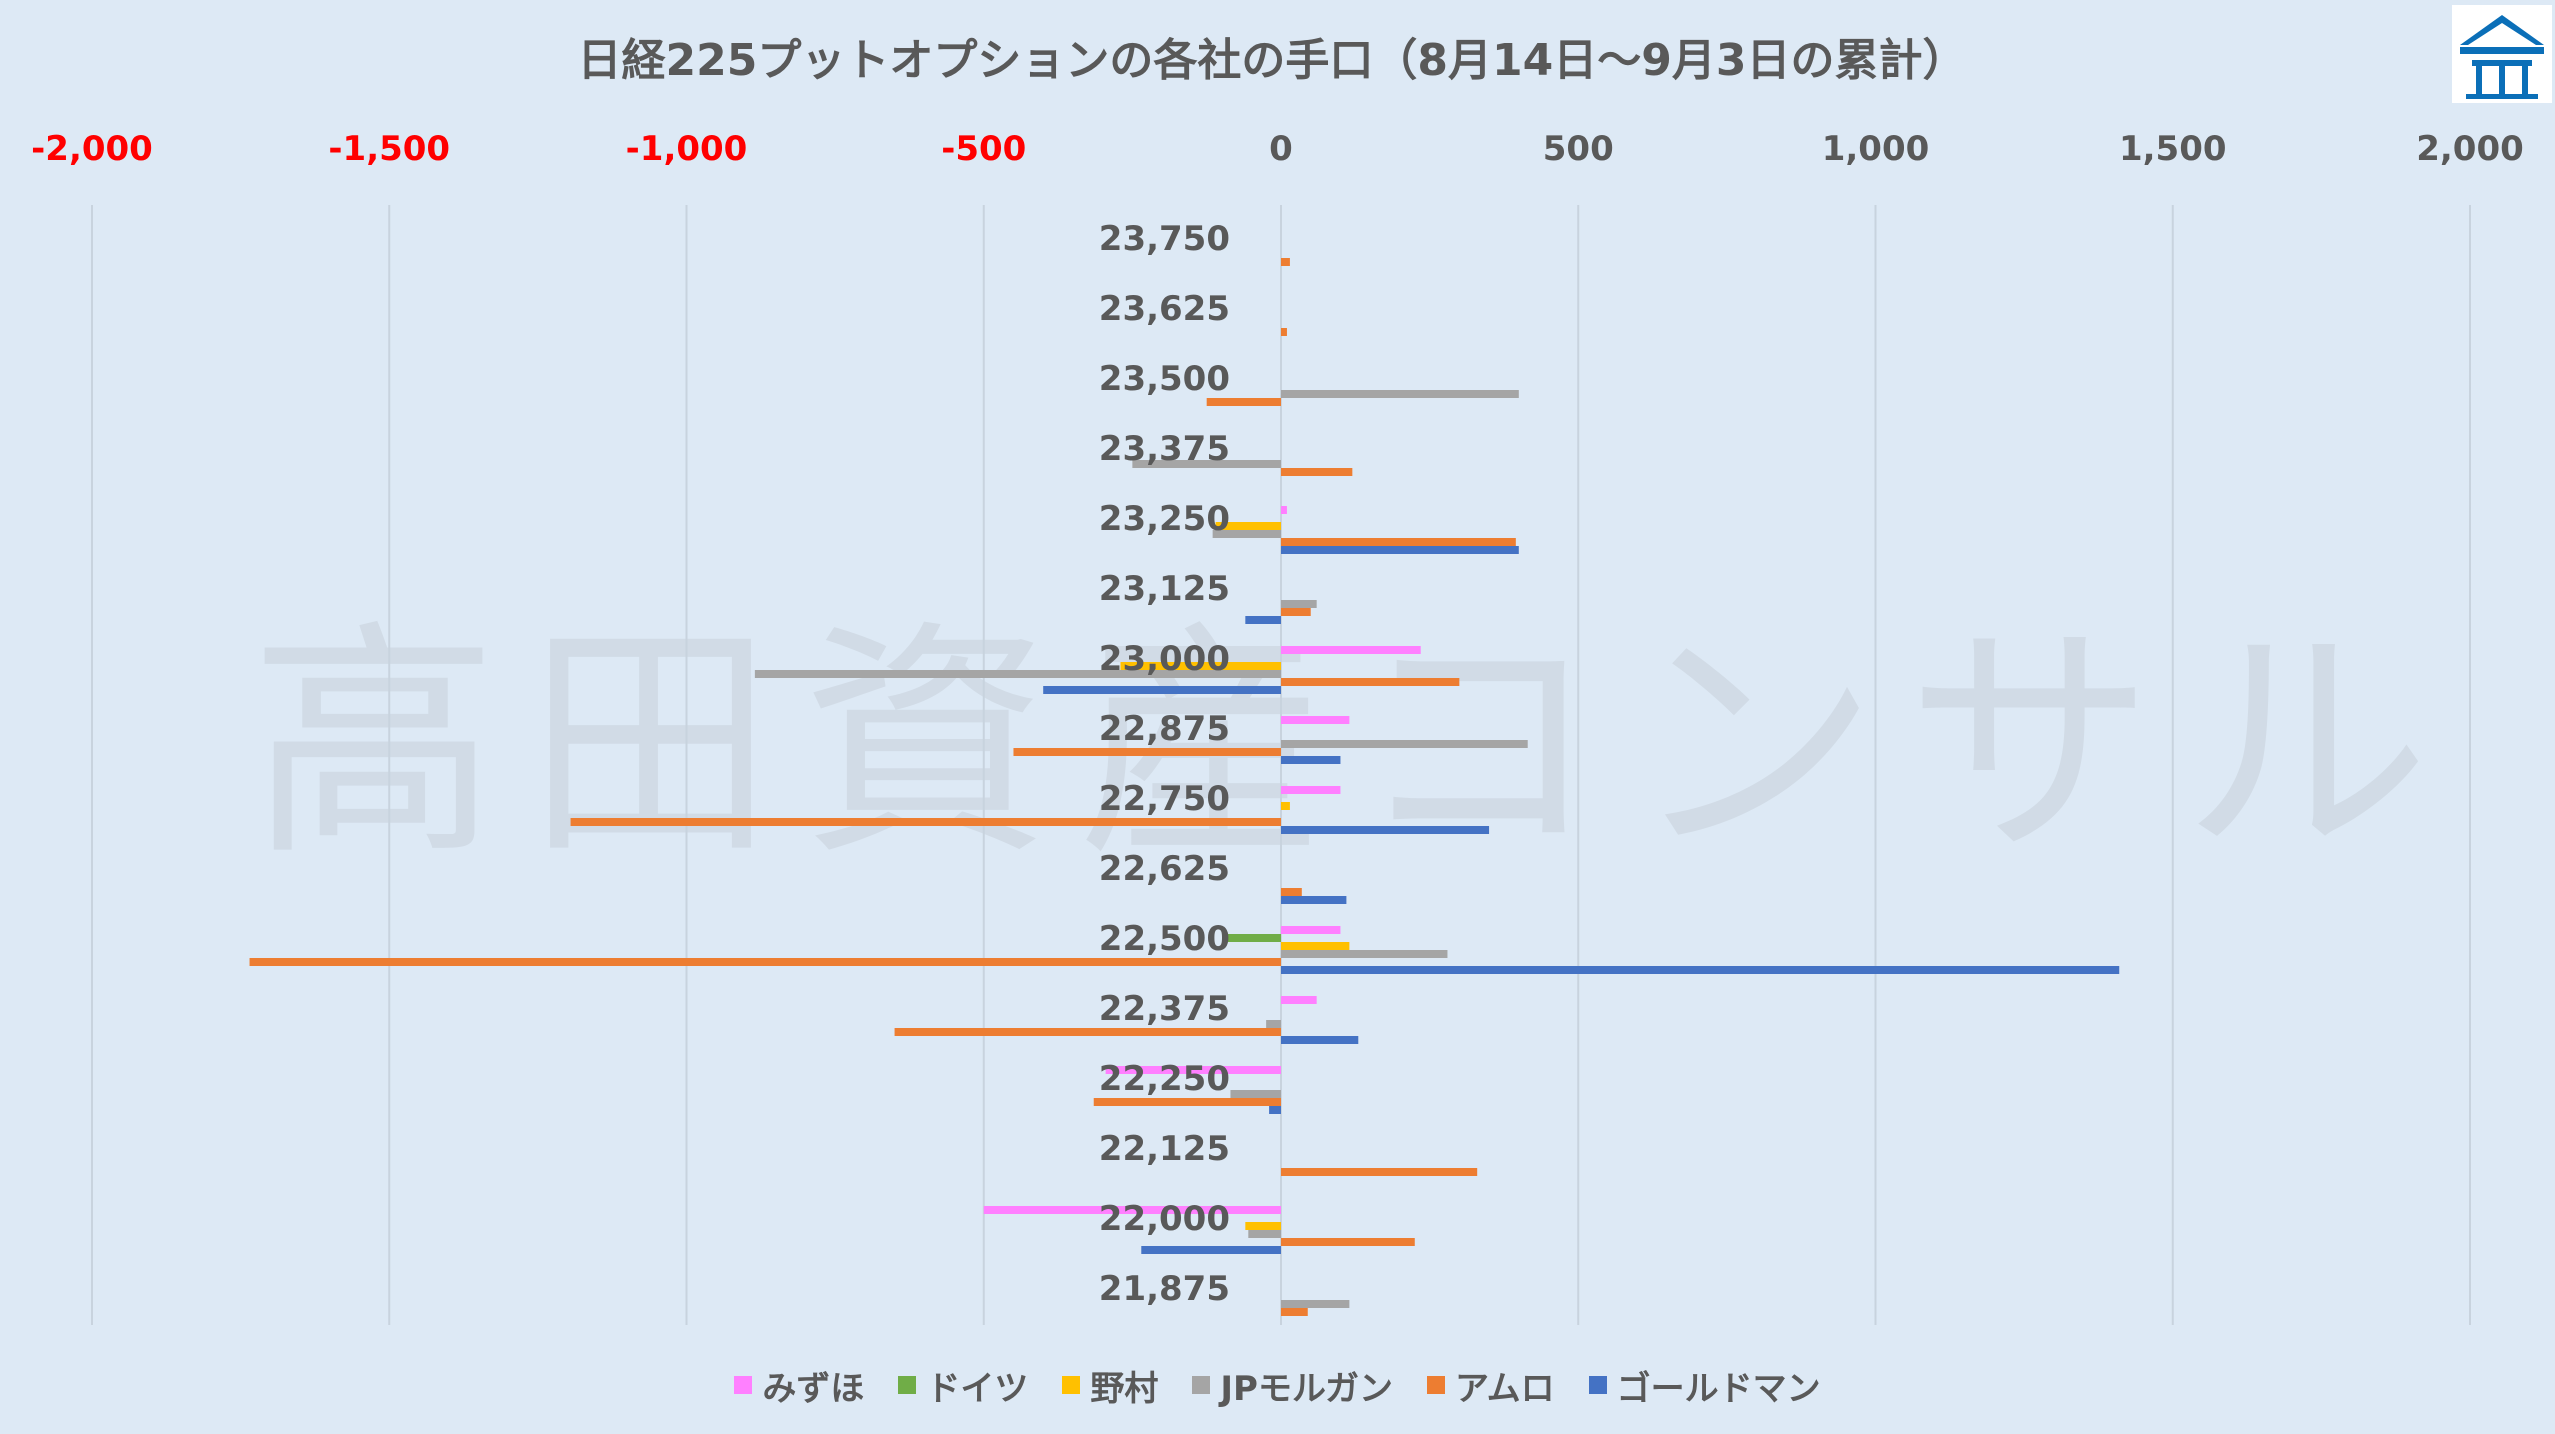  What do you see at coordinates (2173, 149) in the screenshot?
I see `x-tick-label: 1,500` at bounding box center [2173, 149].